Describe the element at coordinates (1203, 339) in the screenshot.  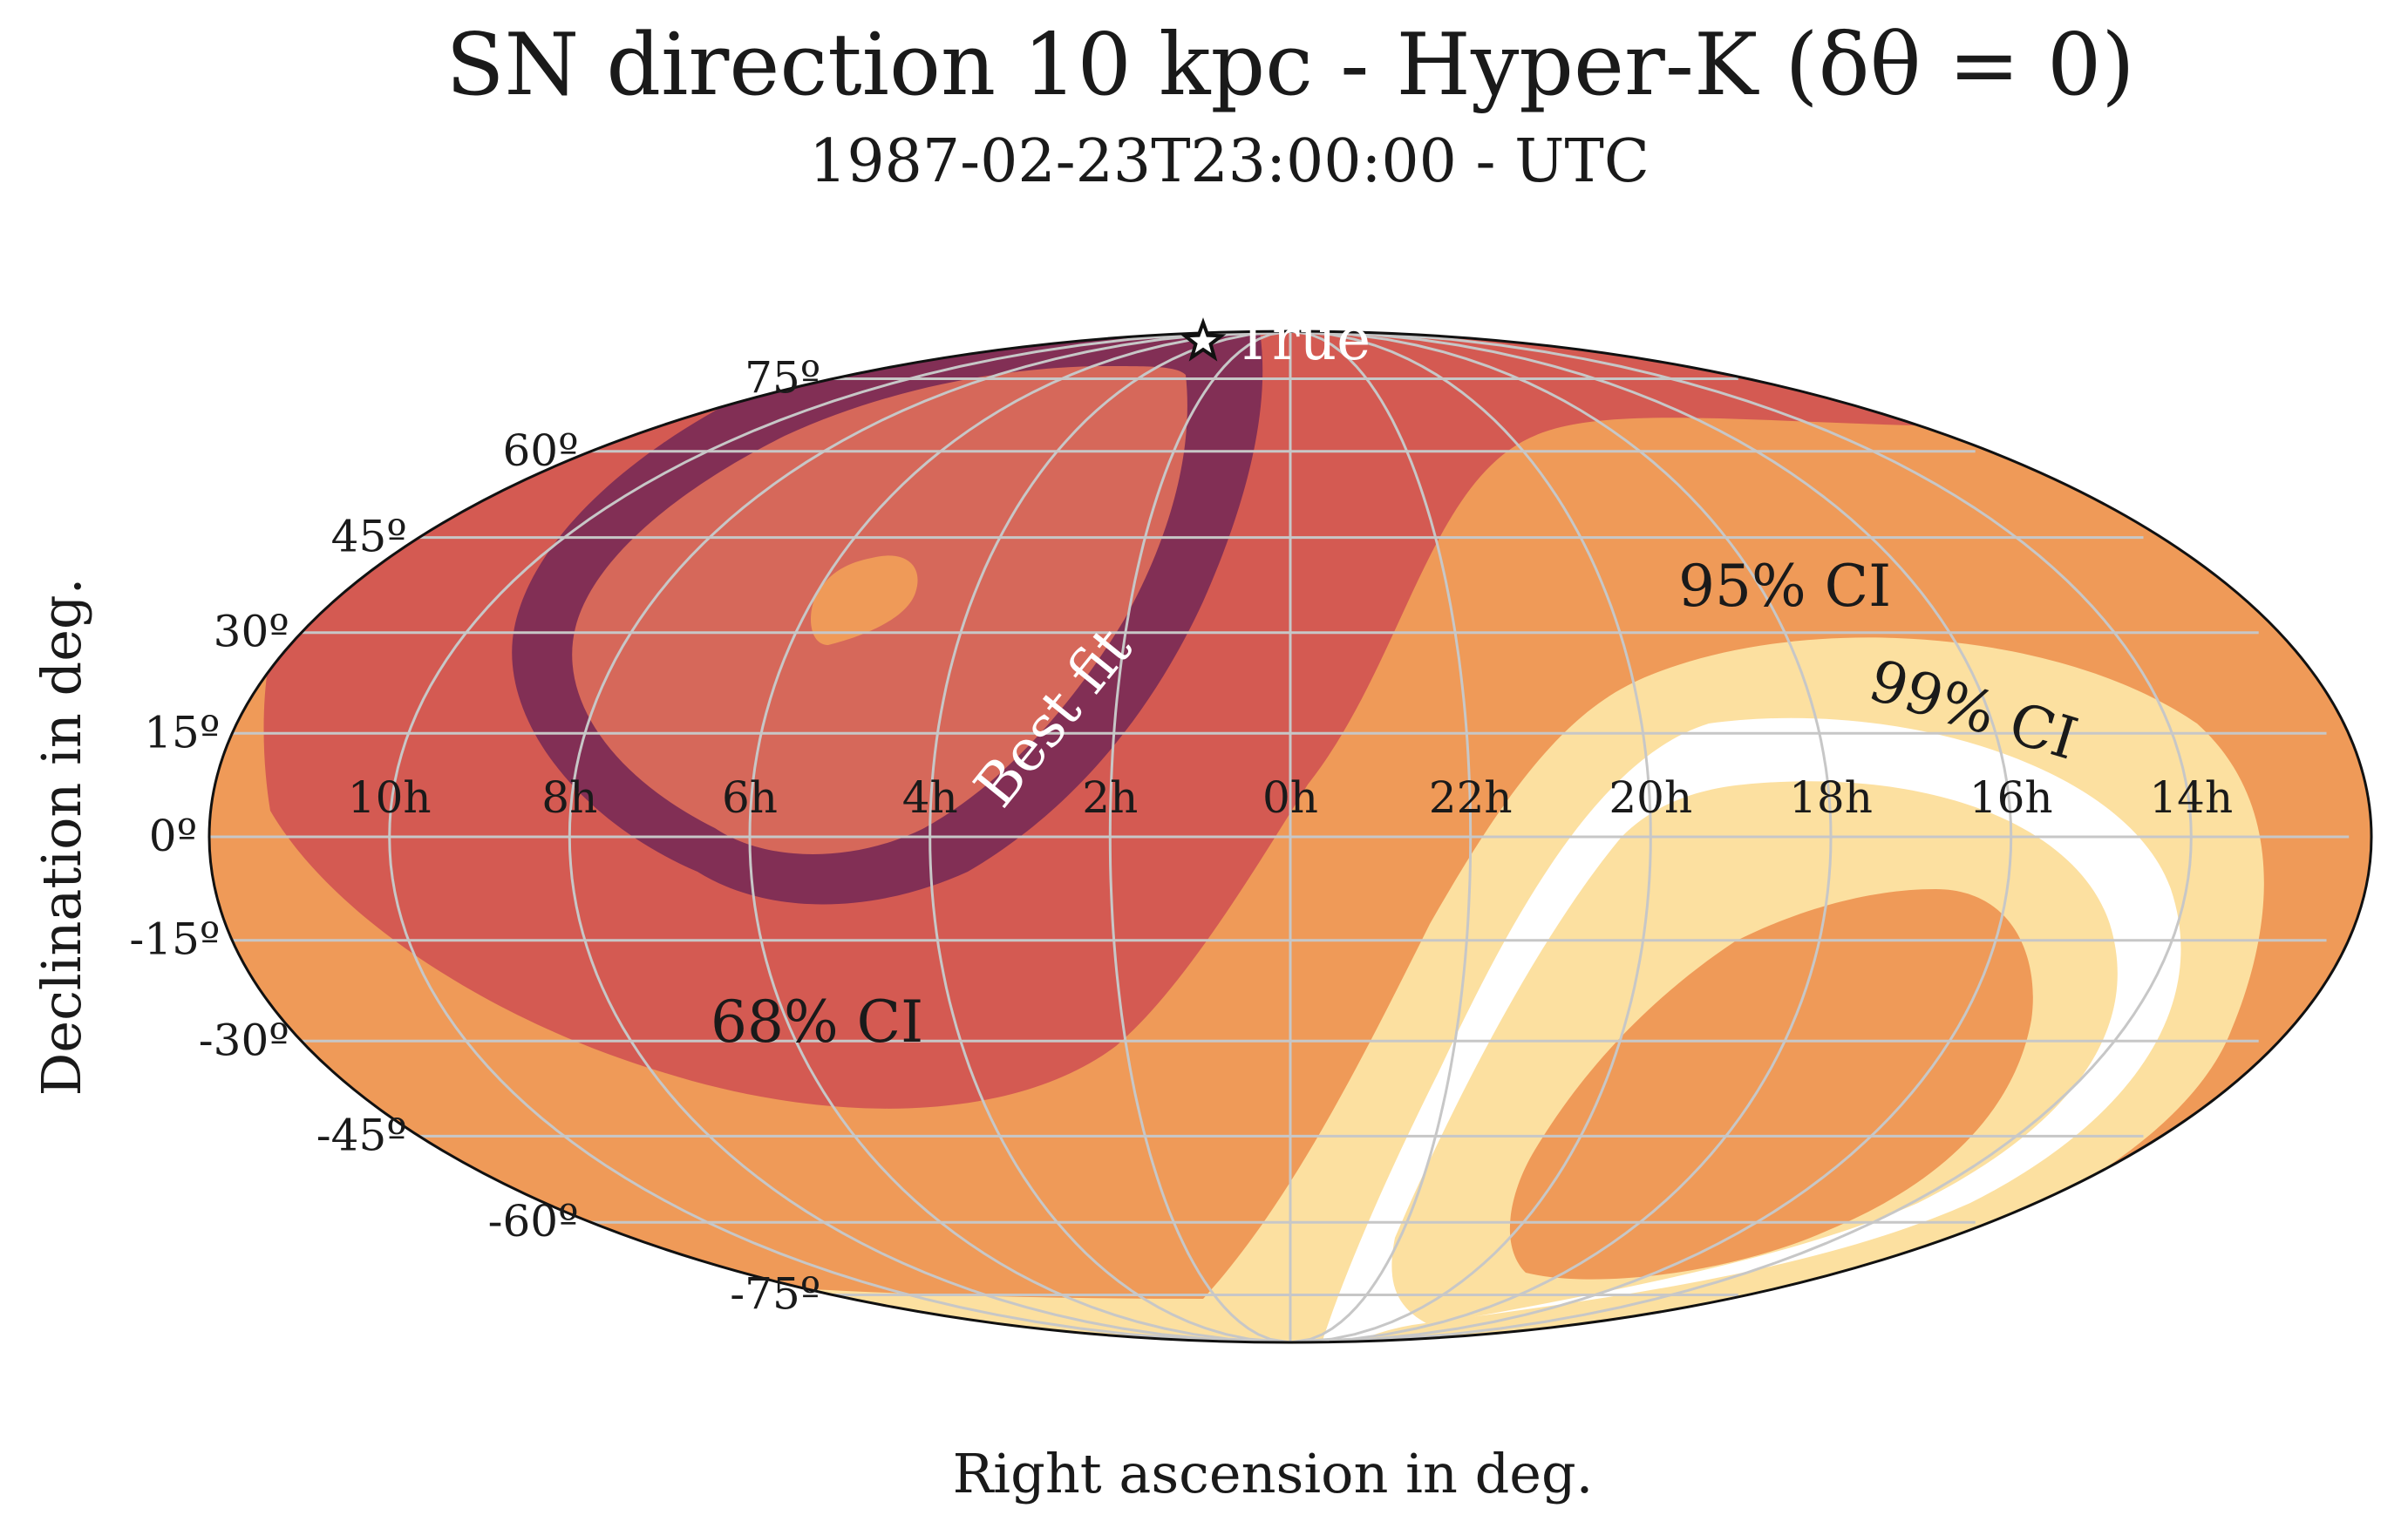
I see `true-star-icon` at that location.